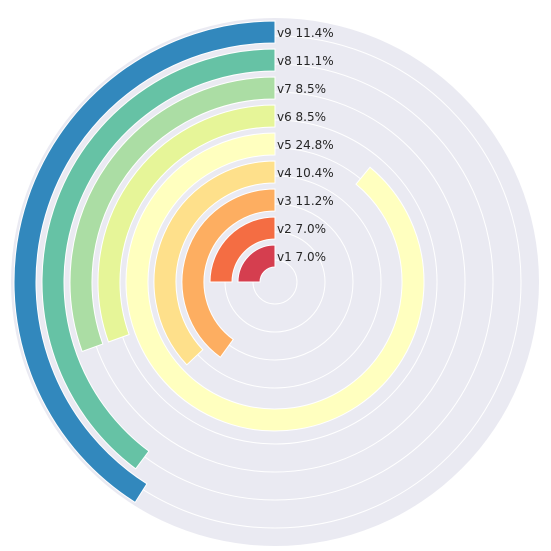 Image resolution: width=551 pixels, height=551 pixels. What do you see at coordinates (301, 257) in the screenshot?
I see `bar-label-1: v1 7.0%` at bounding box center [301, 257].